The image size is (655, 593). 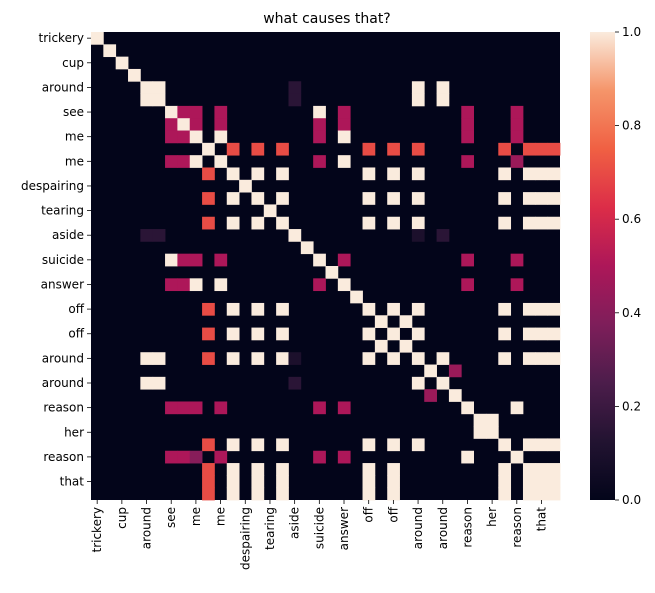 What do you see at coordinates (147, 528) in the screenshot?
I see `x-tick-label: around` at bounding box center [147, 528].